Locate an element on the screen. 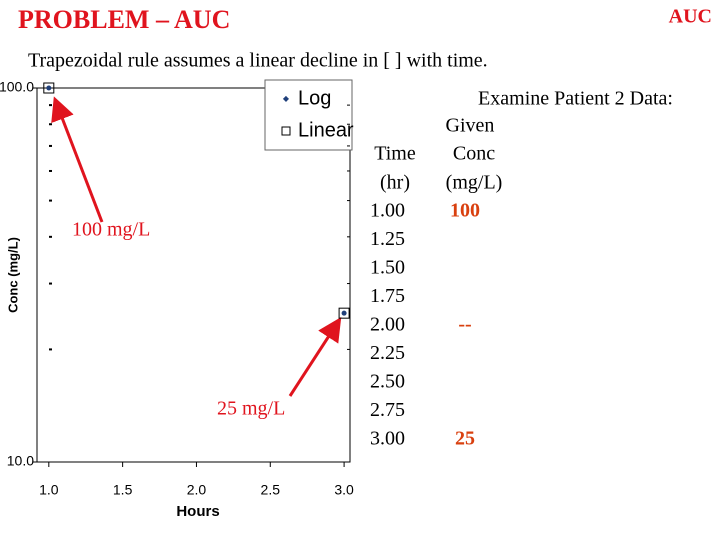 This screenshot has width=720, height=540. time-cell: 3.00 is located at coordinates (387, 439).